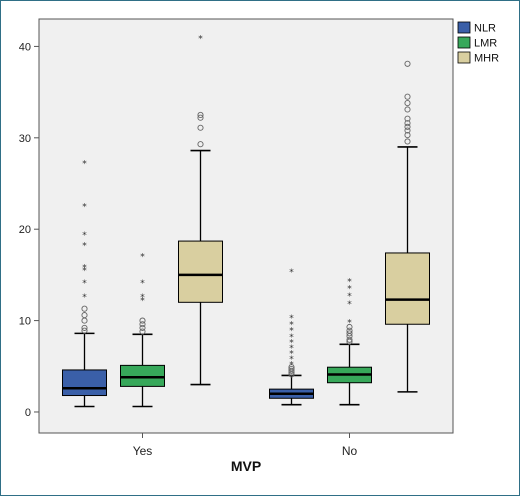  I want to click on y-tick-label: 40, so click(25, 47).